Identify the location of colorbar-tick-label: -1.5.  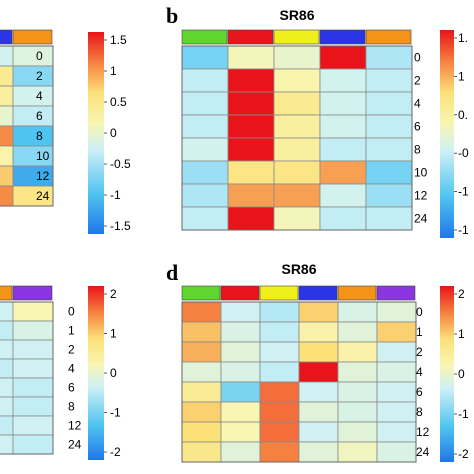
(120, 226).